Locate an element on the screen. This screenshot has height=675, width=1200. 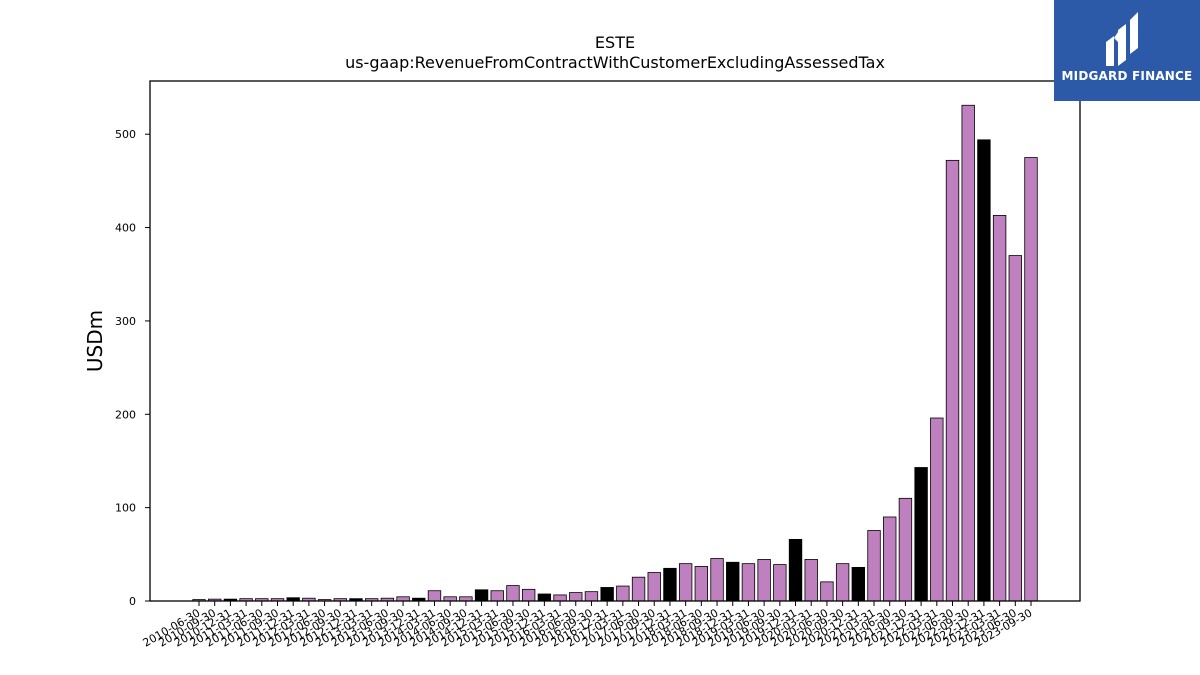
brand-logo: MIDGARD FINANCE is located at coordinates (1127, 50).